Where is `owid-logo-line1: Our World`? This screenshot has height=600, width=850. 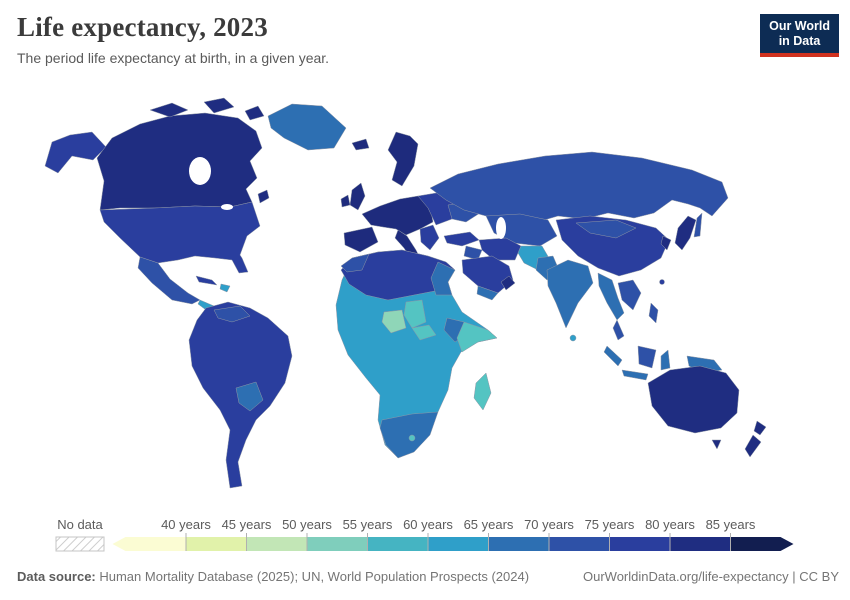 owid-logo-line1: Our World is located at coordinates (799, 26).